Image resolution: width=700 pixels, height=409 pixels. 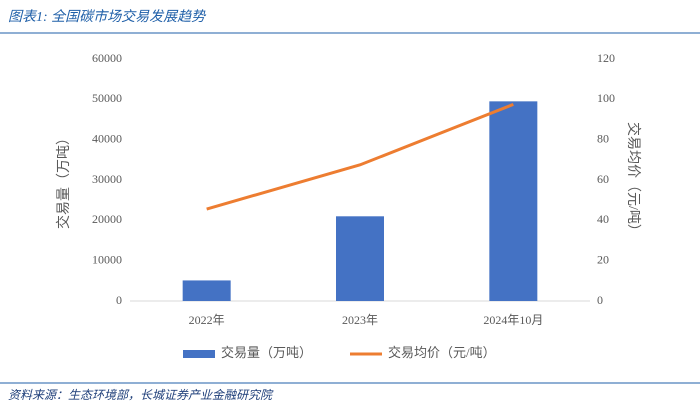 I want to click on y2-tick-label: 20, so click(x=603, y=259).